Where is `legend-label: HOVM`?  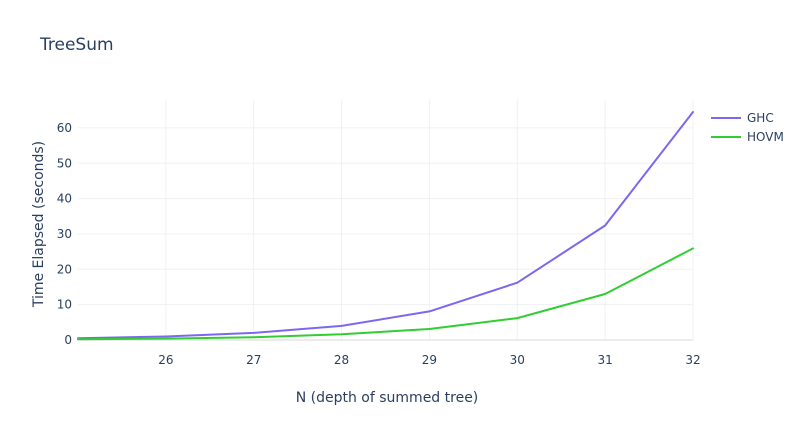 legend-label: HOVM is located at coordinates (765, 137).